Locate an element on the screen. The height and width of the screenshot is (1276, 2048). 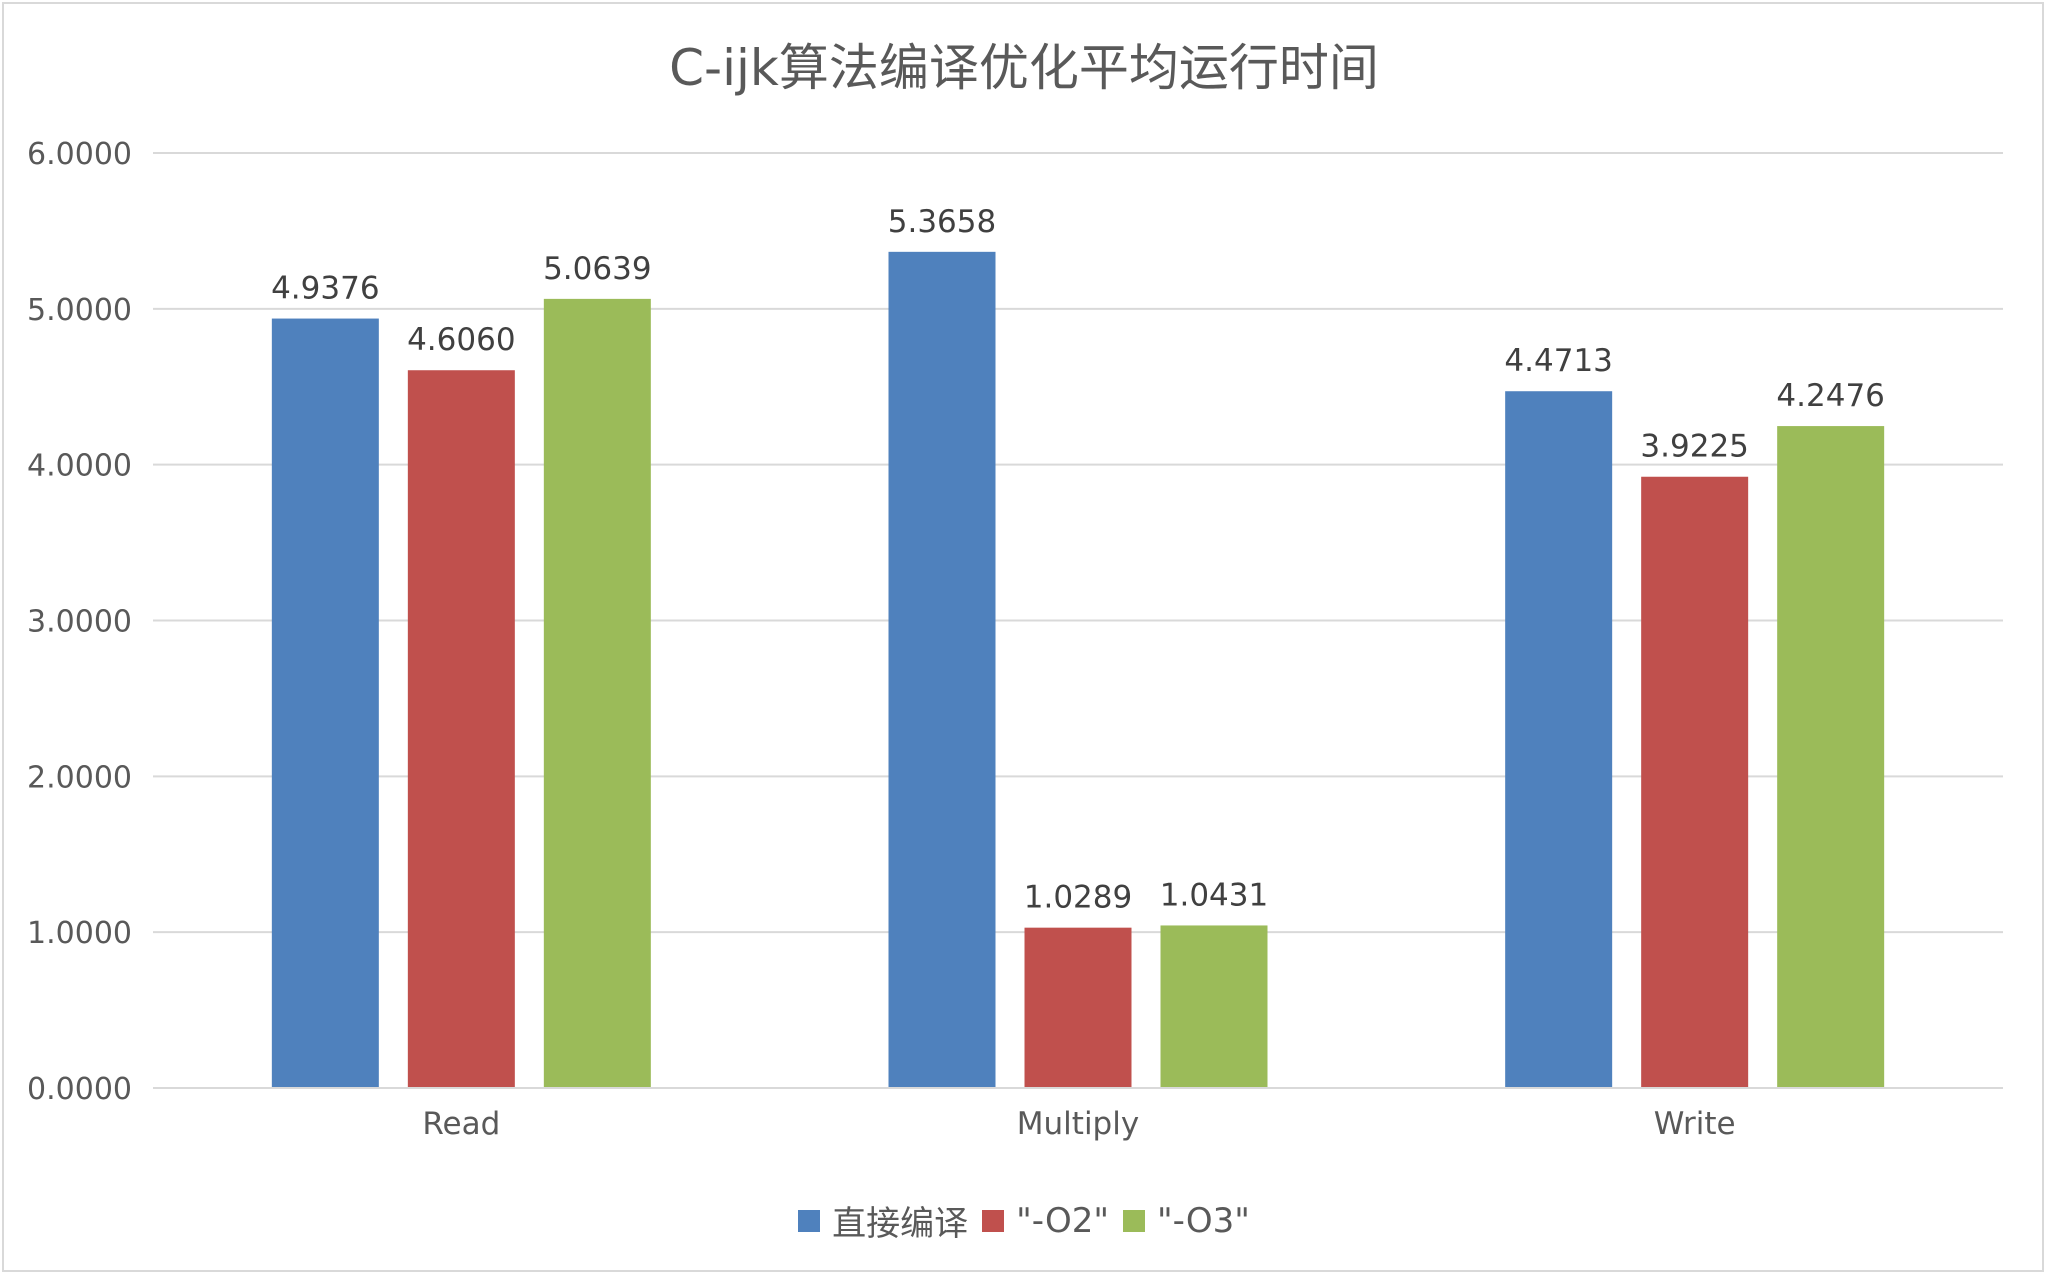
y-tick-label-3: 3.0000 is located at coordinates (79, 622).